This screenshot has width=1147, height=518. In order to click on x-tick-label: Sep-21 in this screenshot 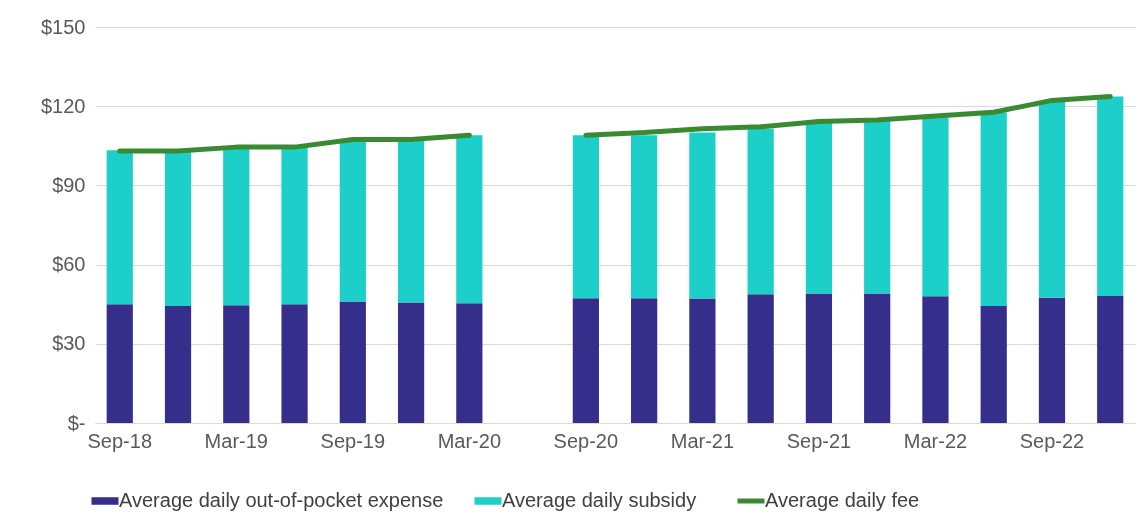, I will do `click(819, 440)`.